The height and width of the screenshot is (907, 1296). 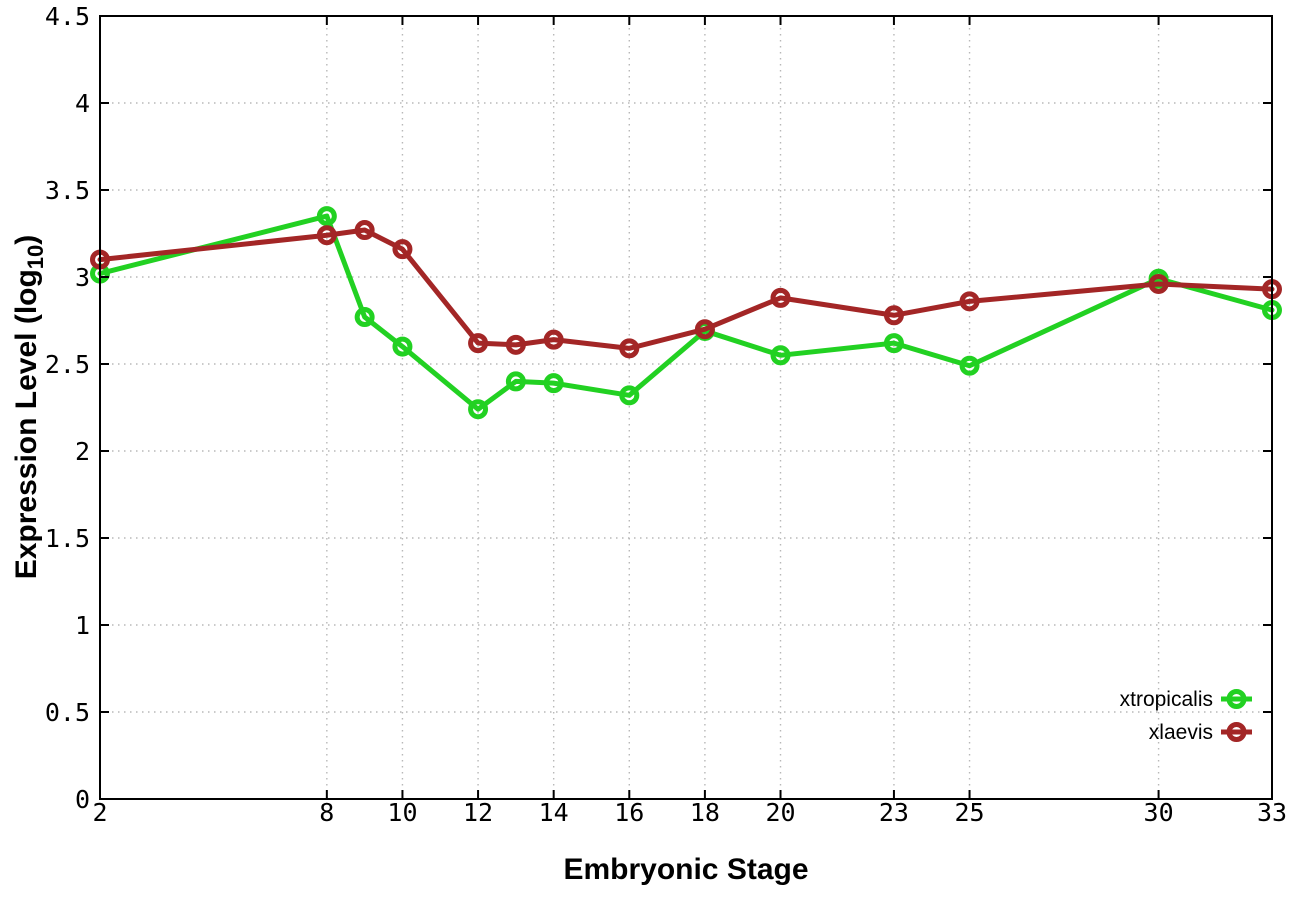 I want to click on x-tick-label-33: 33, so click(x=1272, y=812).